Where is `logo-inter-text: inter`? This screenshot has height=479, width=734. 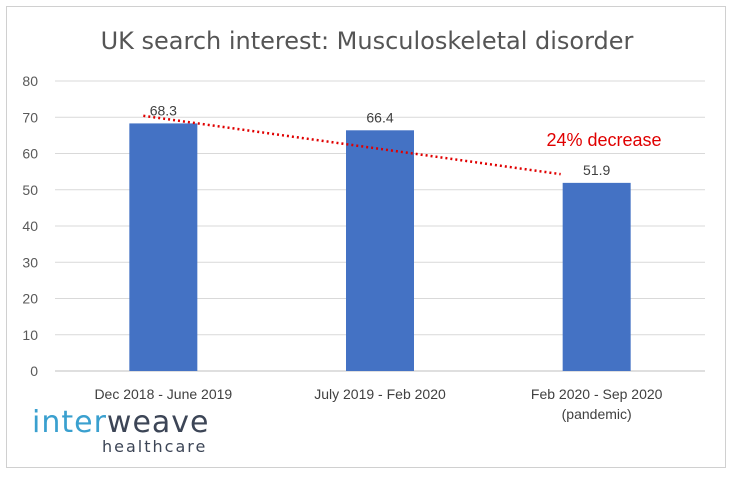
logo-inter-text: inter is located at coordinates (69, 422).